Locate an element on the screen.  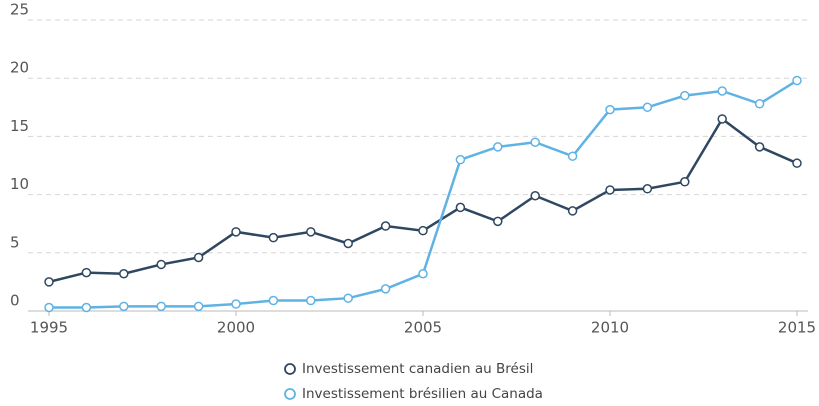
y-tick-label: 20 is located at coordinates (19, 68).